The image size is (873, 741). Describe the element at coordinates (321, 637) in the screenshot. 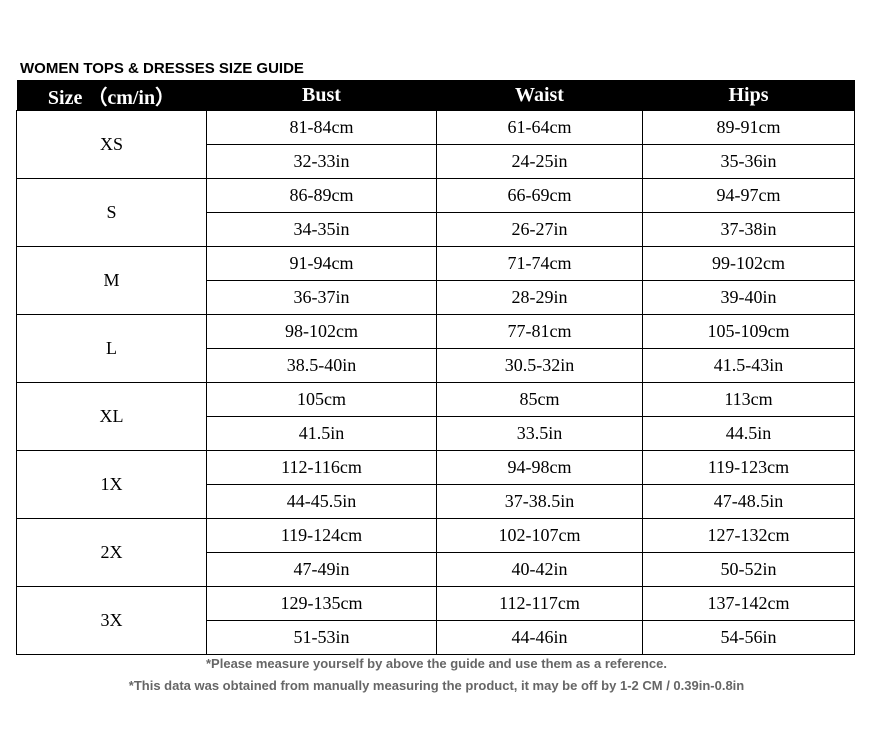

I see `bust-in-cell: 51-53in` at that location.